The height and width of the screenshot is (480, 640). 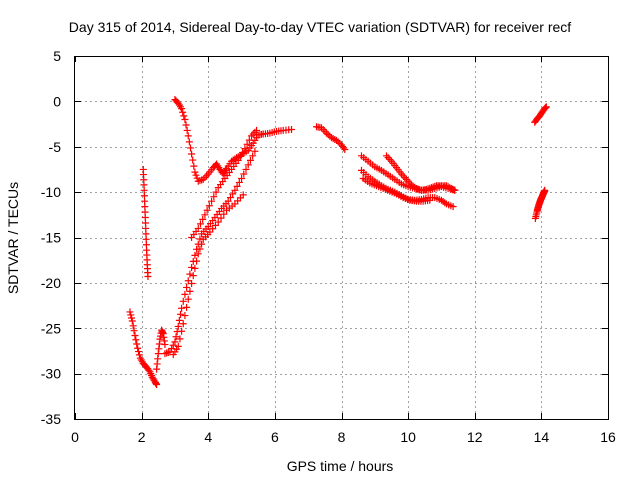 What do you see at coordinates (75, 437) in the screenshot?
I see `x-tick-label: 0` at bounding box center [75, 437].